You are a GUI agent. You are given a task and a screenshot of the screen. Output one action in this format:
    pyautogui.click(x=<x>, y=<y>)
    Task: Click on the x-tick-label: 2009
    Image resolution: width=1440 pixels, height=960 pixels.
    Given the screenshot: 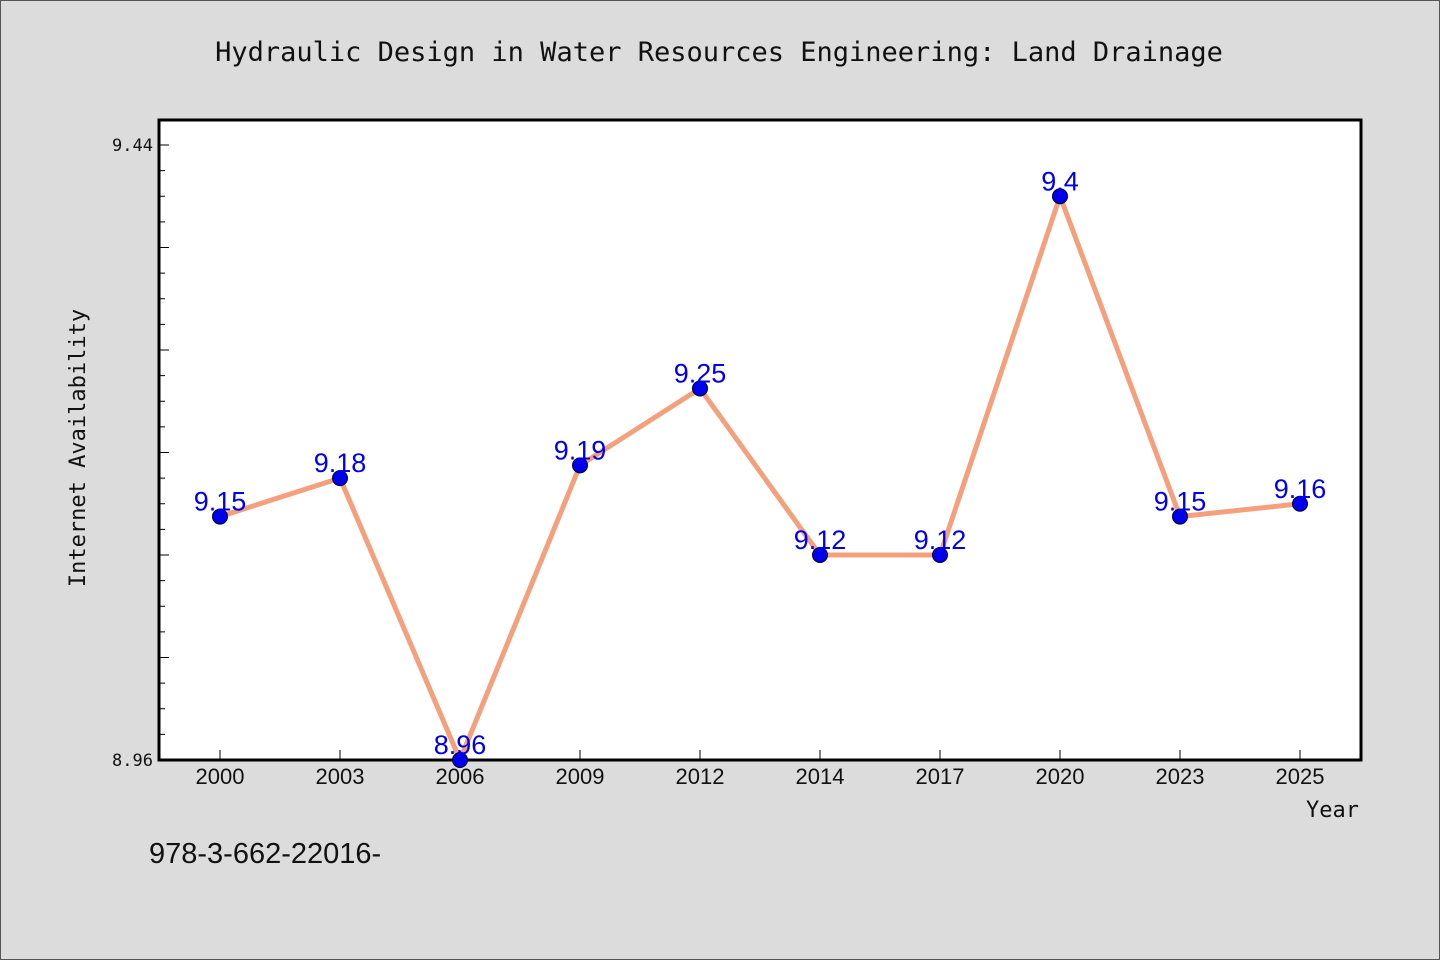 What is the action you would take?
    pyautogui.click(x=580, y=776)
    